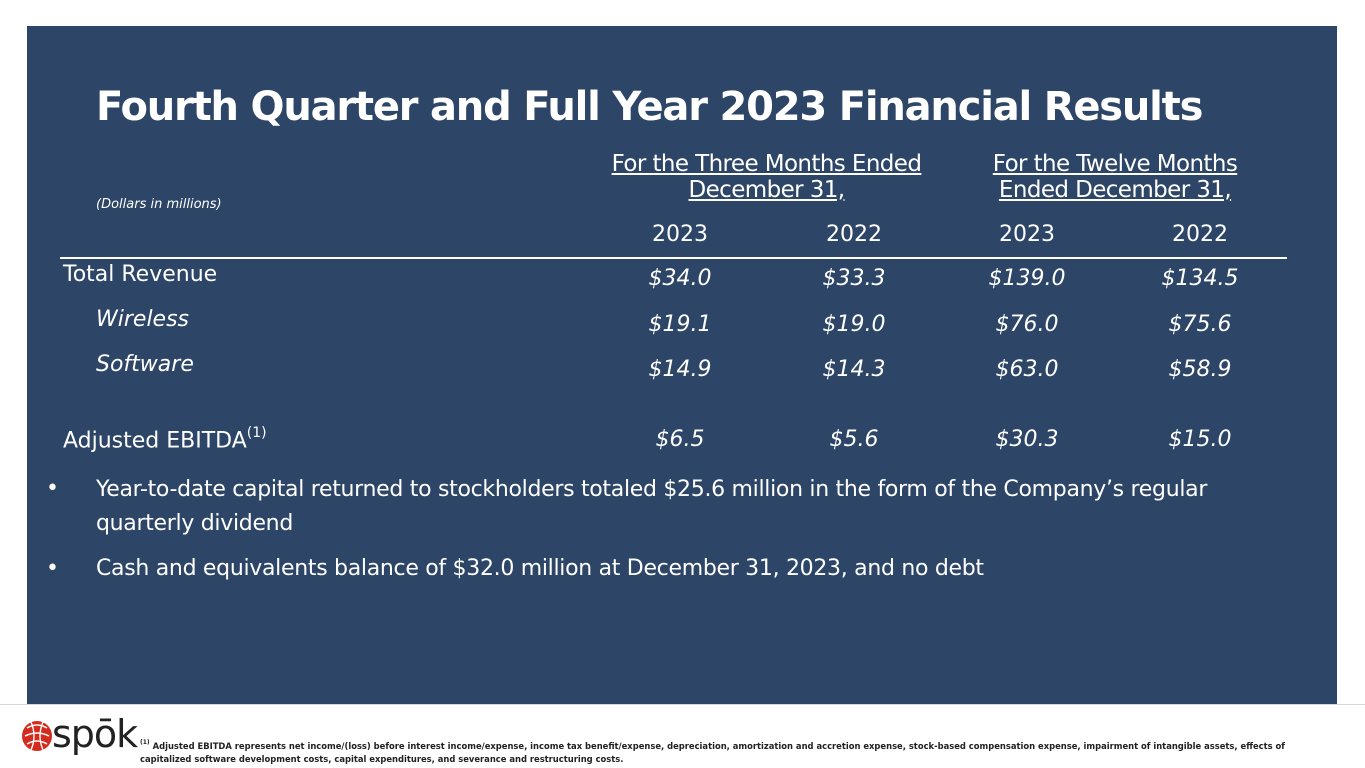  What do you see at coordinates (1200, 439) in the screenshot?
I see `table-cell: $15.0` at bounding box center [1200, 439].